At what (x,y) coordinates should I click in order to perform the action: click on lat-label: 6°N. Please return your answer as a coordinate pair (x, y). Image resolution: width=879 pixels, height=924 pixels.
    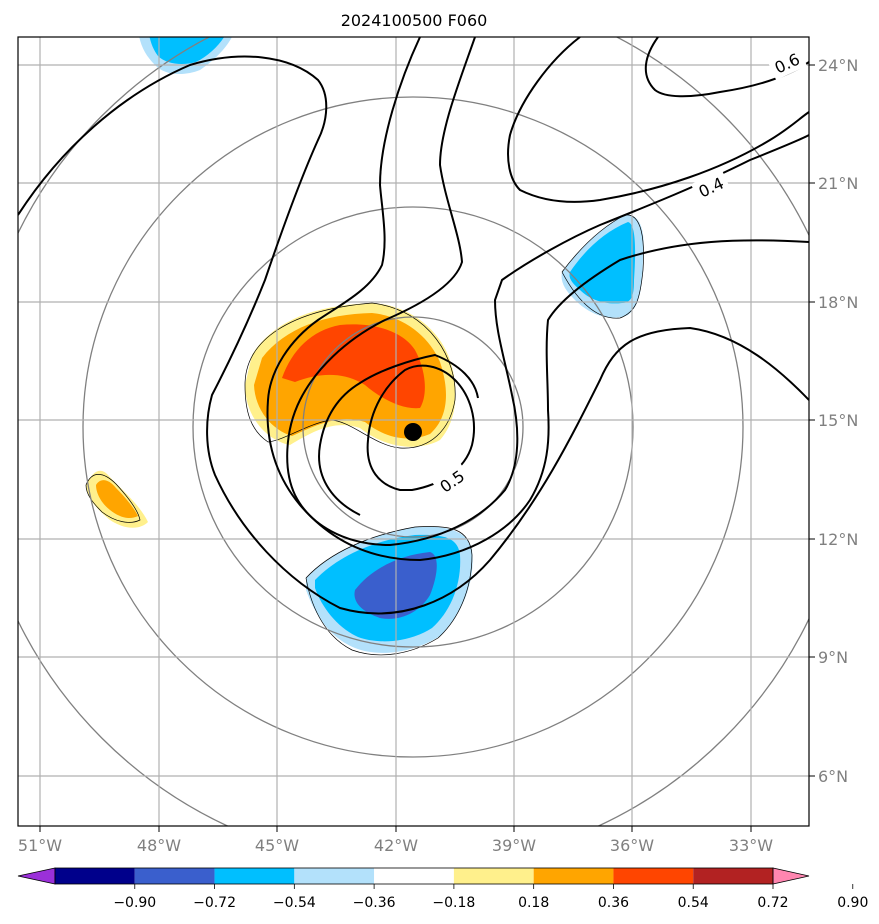
    Looking at the image, I should click on (833, 776).